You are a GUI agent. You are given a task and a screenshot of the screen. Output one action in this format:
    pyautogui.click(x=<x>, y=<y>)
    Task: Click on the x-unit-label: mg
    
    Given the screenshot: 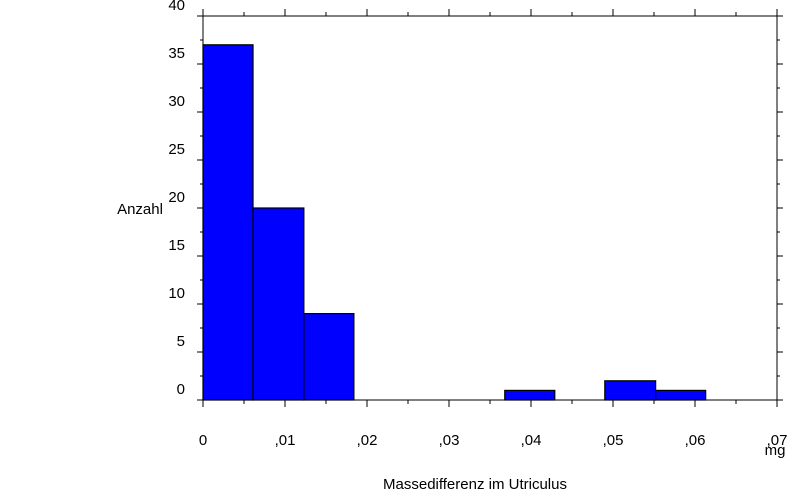 What is the action you would take?
    pyautogui.click(x=775, y=450)
    